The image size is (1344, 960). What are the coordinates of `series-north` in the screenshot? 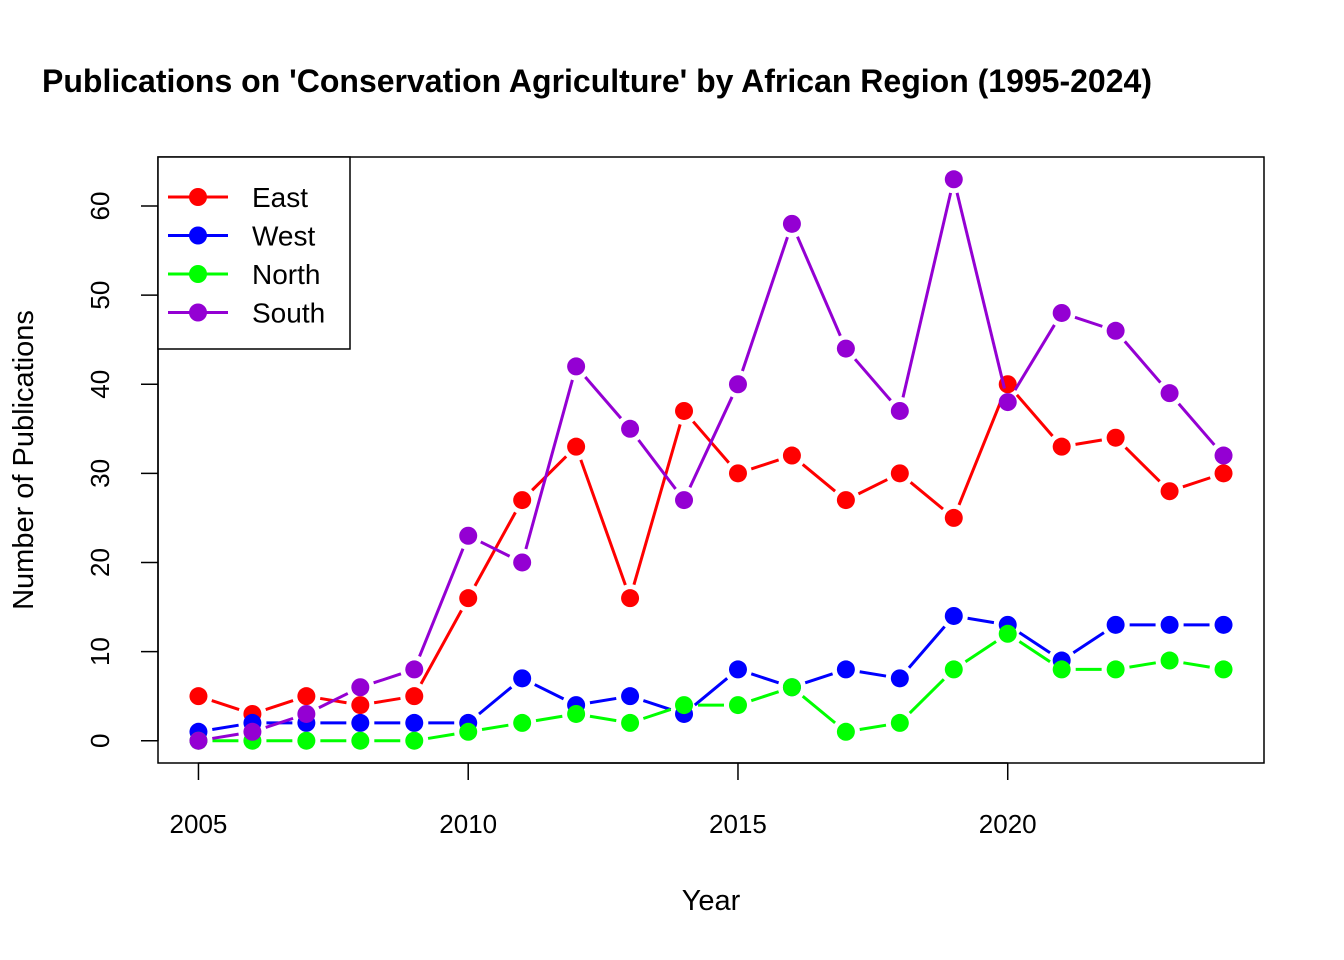 It's located at (711, 687).